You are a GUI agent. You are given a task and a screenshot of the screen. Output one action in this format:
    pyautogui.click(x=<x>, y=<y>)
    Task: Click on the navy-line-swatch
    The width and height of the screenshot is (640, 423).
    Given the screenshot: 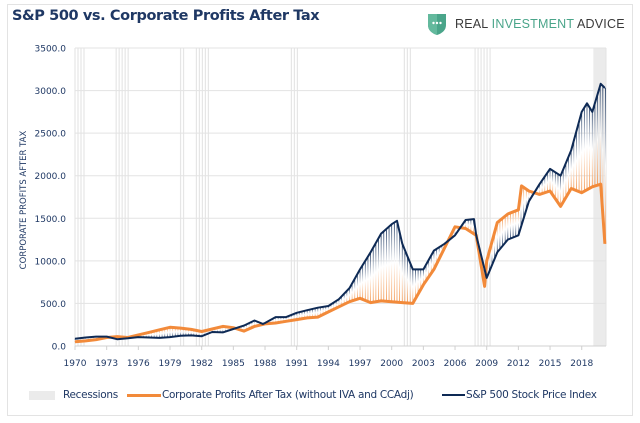 What is the action you would take?
    pyautogui.click(x=453, y=395)
    